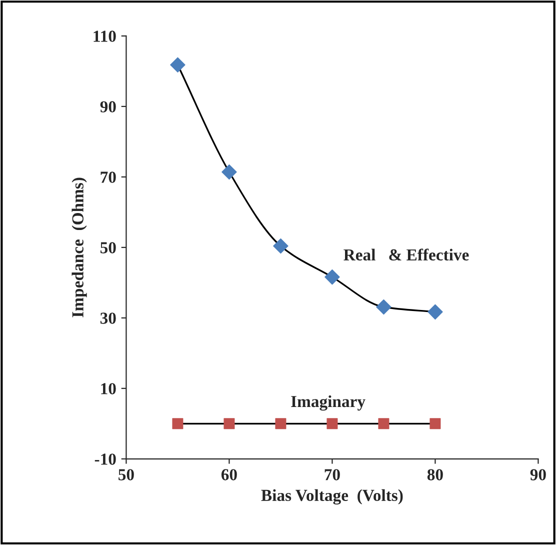  I want to click on y-tick-label: 90, so click(108, 106).